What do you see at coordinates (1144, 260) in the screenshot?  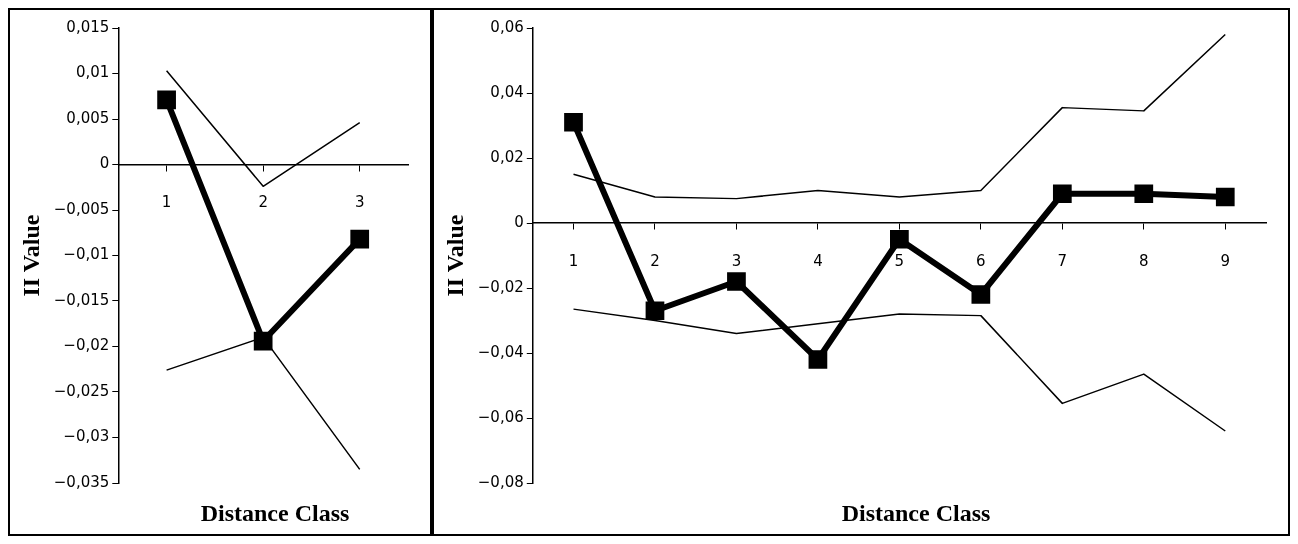 I see `x-tick-label: 8` at bounding box center [1144, 260].